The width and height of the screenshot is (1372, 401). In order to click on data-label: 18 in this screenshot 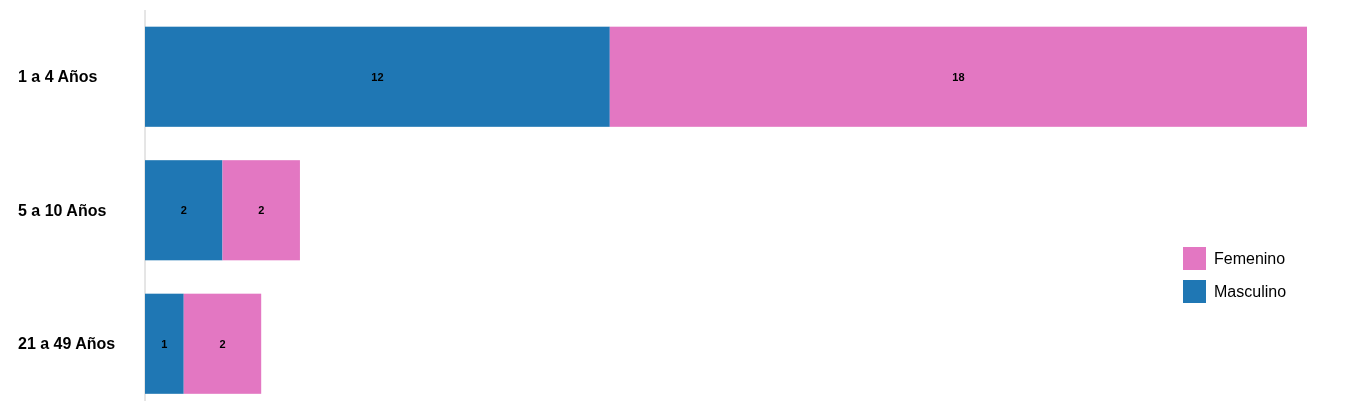, I will do `click(958, 76)`.